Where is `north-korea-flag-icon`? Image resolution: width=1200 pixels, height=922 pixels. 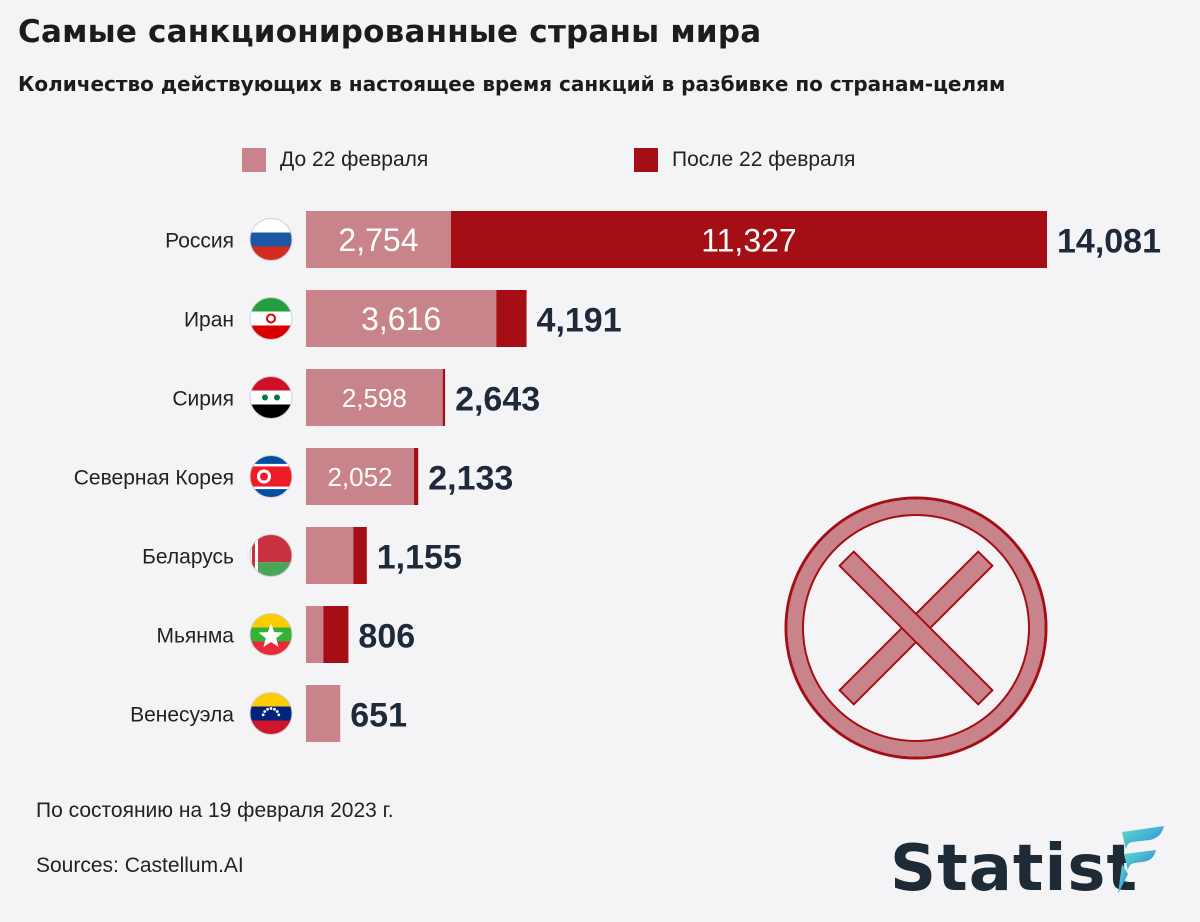 north-korea-flag-icon is located at coordinates (271, 476).